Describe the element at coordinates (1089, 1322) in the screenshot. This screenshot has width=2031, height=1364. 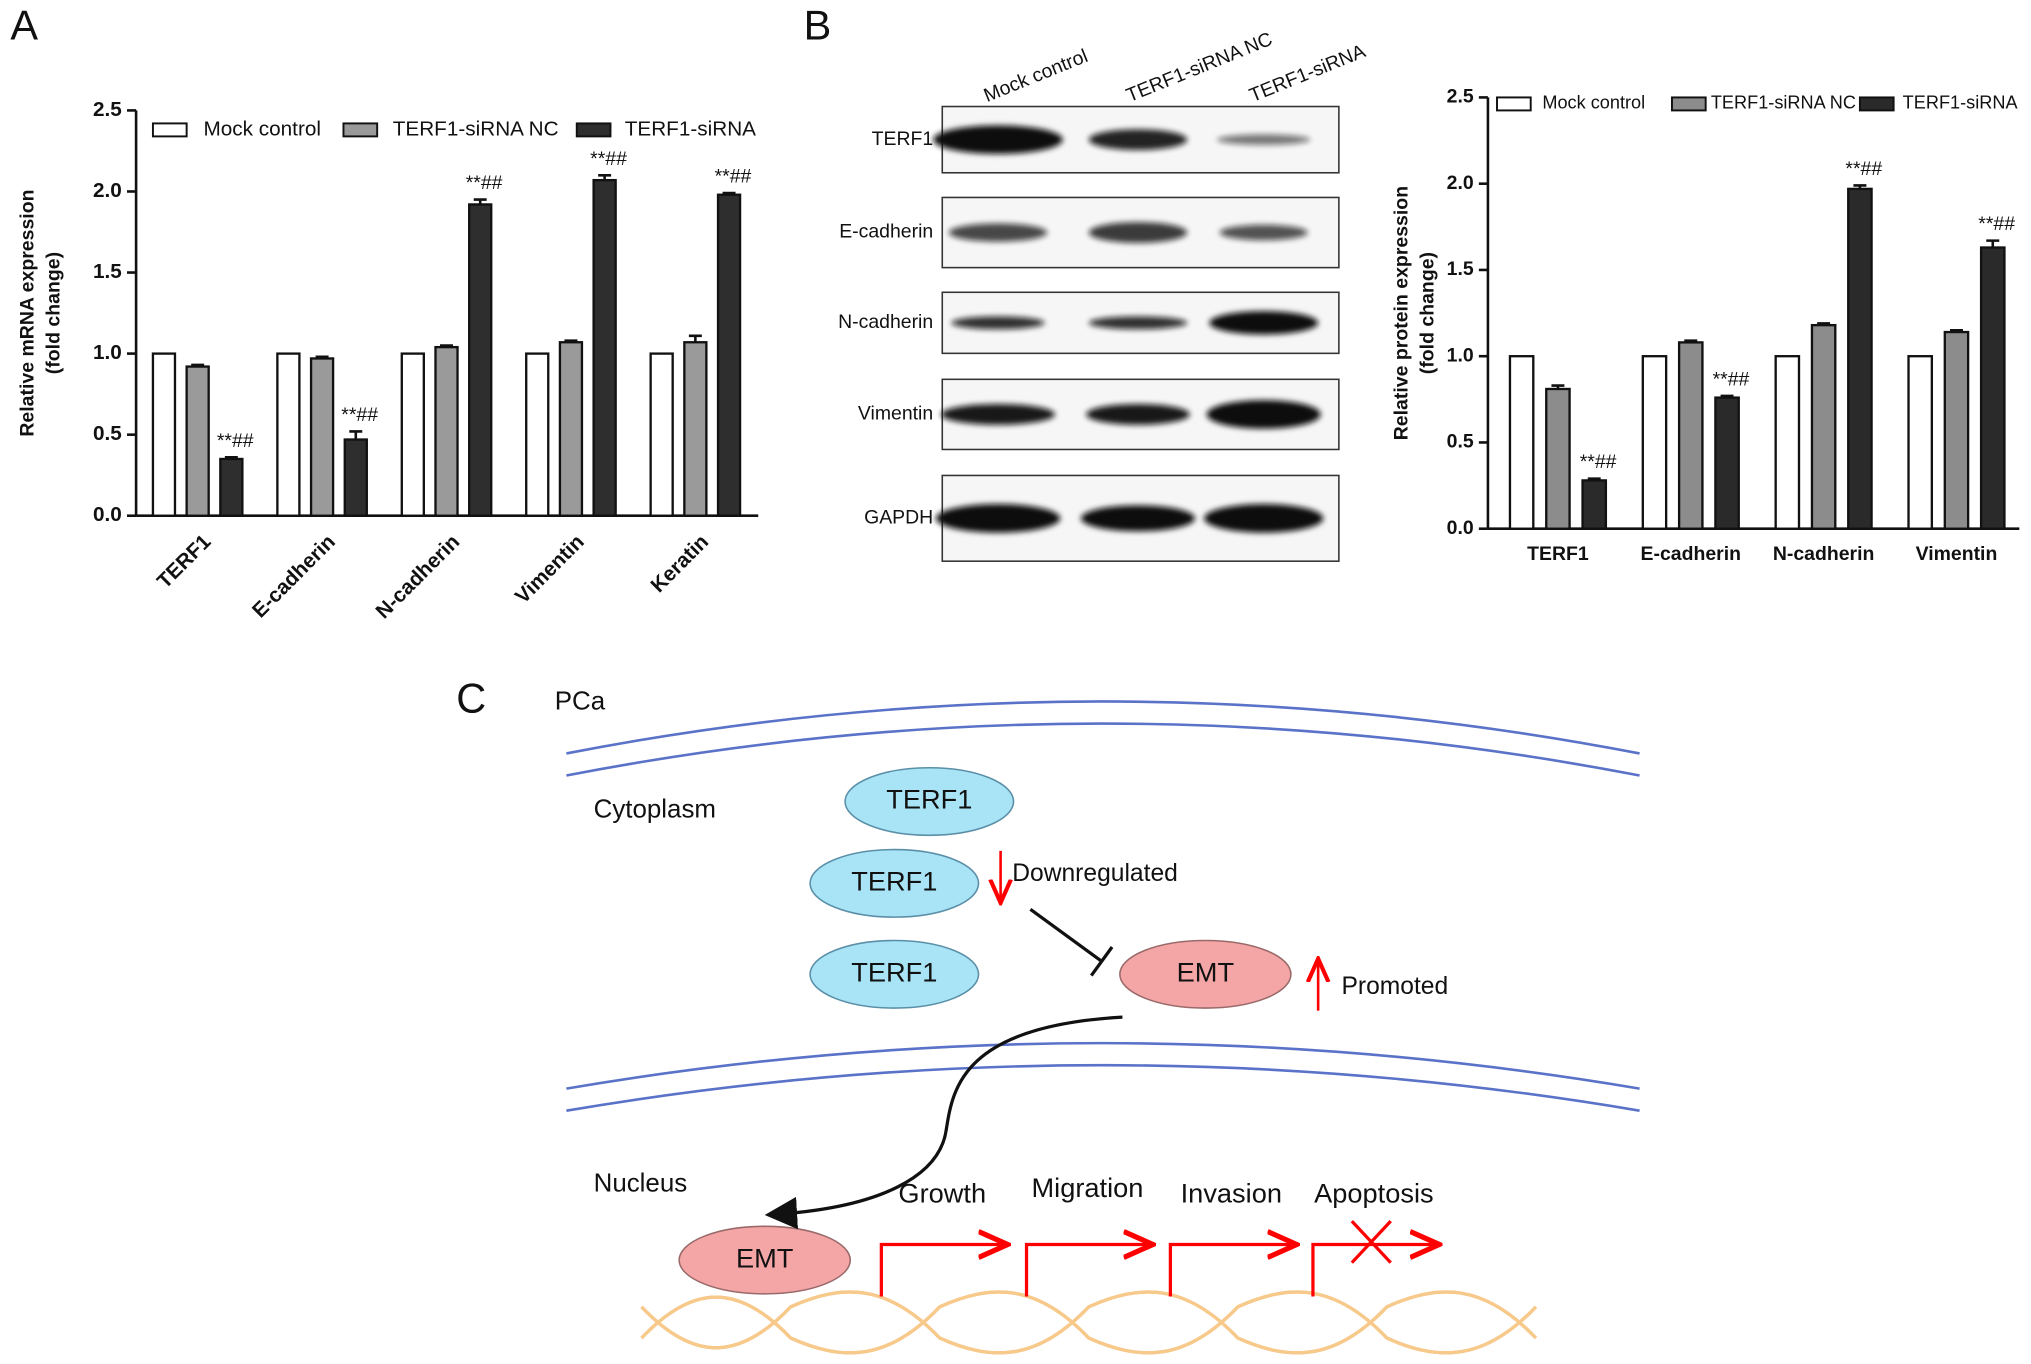
I see `dna-strand` at that location.